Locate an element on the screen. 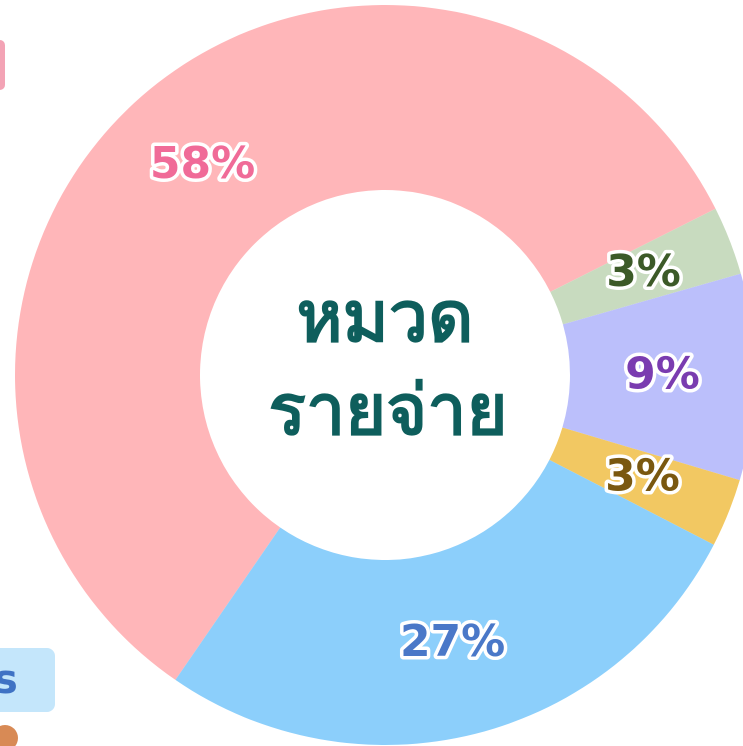  value-label: 9% is located at coordinates (662, 373).